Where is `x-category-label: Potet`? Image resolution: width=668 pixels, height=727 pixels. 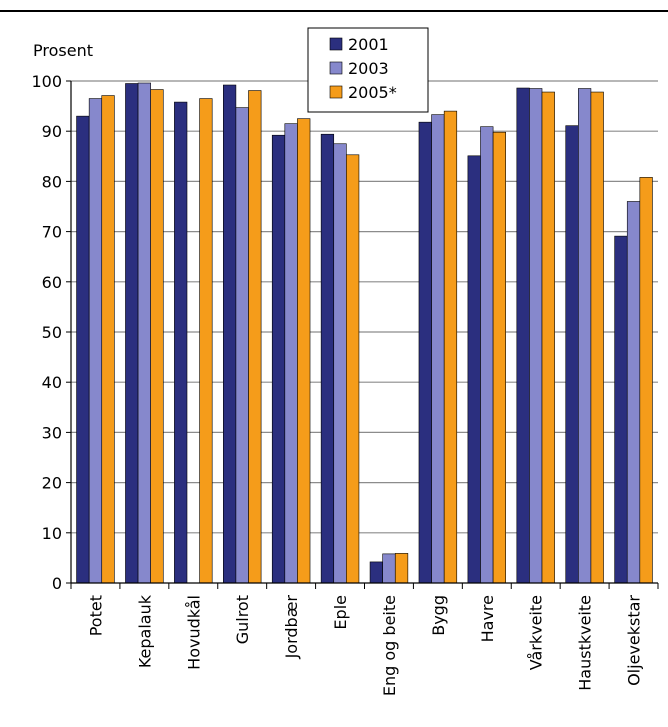
x-category-label: Potet is located at coordinates (95, 615).